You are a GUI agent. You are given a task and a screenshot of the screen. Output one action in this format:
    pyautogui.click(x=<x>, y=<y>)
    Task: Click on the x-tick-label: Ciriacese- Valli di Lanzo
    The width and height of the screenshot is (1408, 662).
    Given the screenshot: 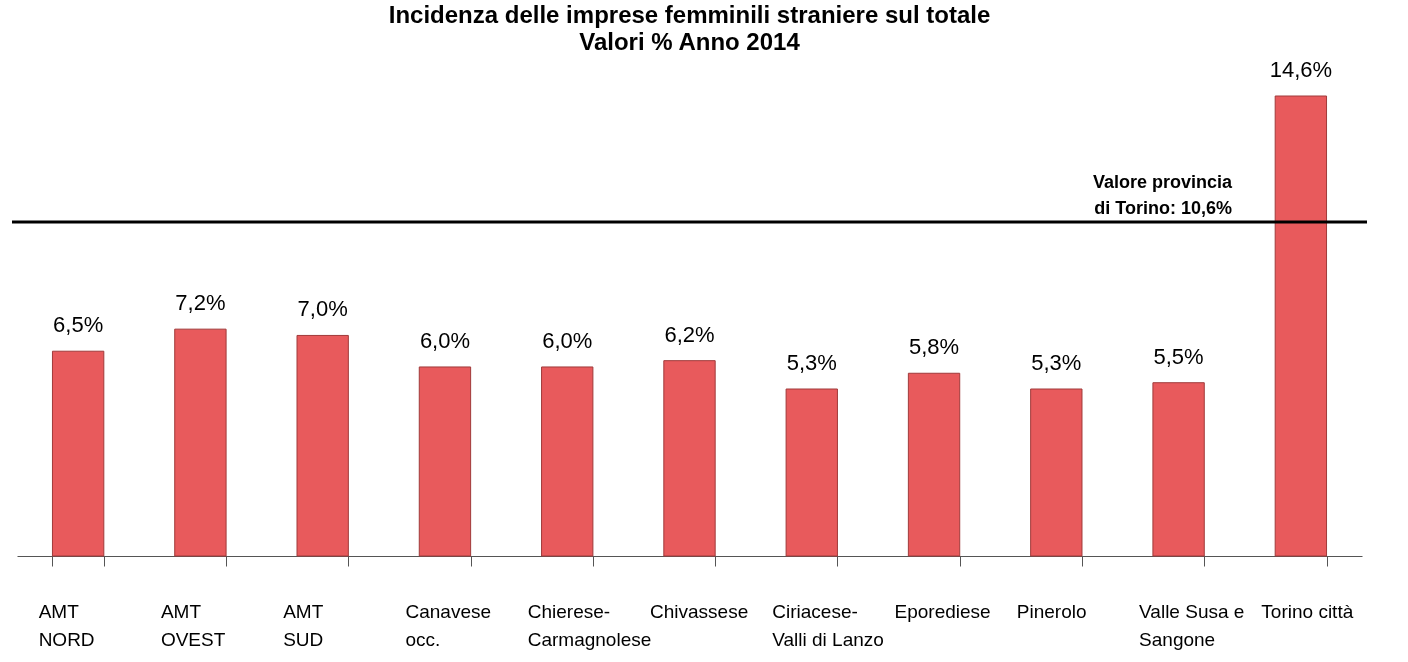 What is the action you would take?
    pyautogui.click(x=828, y=625)
    